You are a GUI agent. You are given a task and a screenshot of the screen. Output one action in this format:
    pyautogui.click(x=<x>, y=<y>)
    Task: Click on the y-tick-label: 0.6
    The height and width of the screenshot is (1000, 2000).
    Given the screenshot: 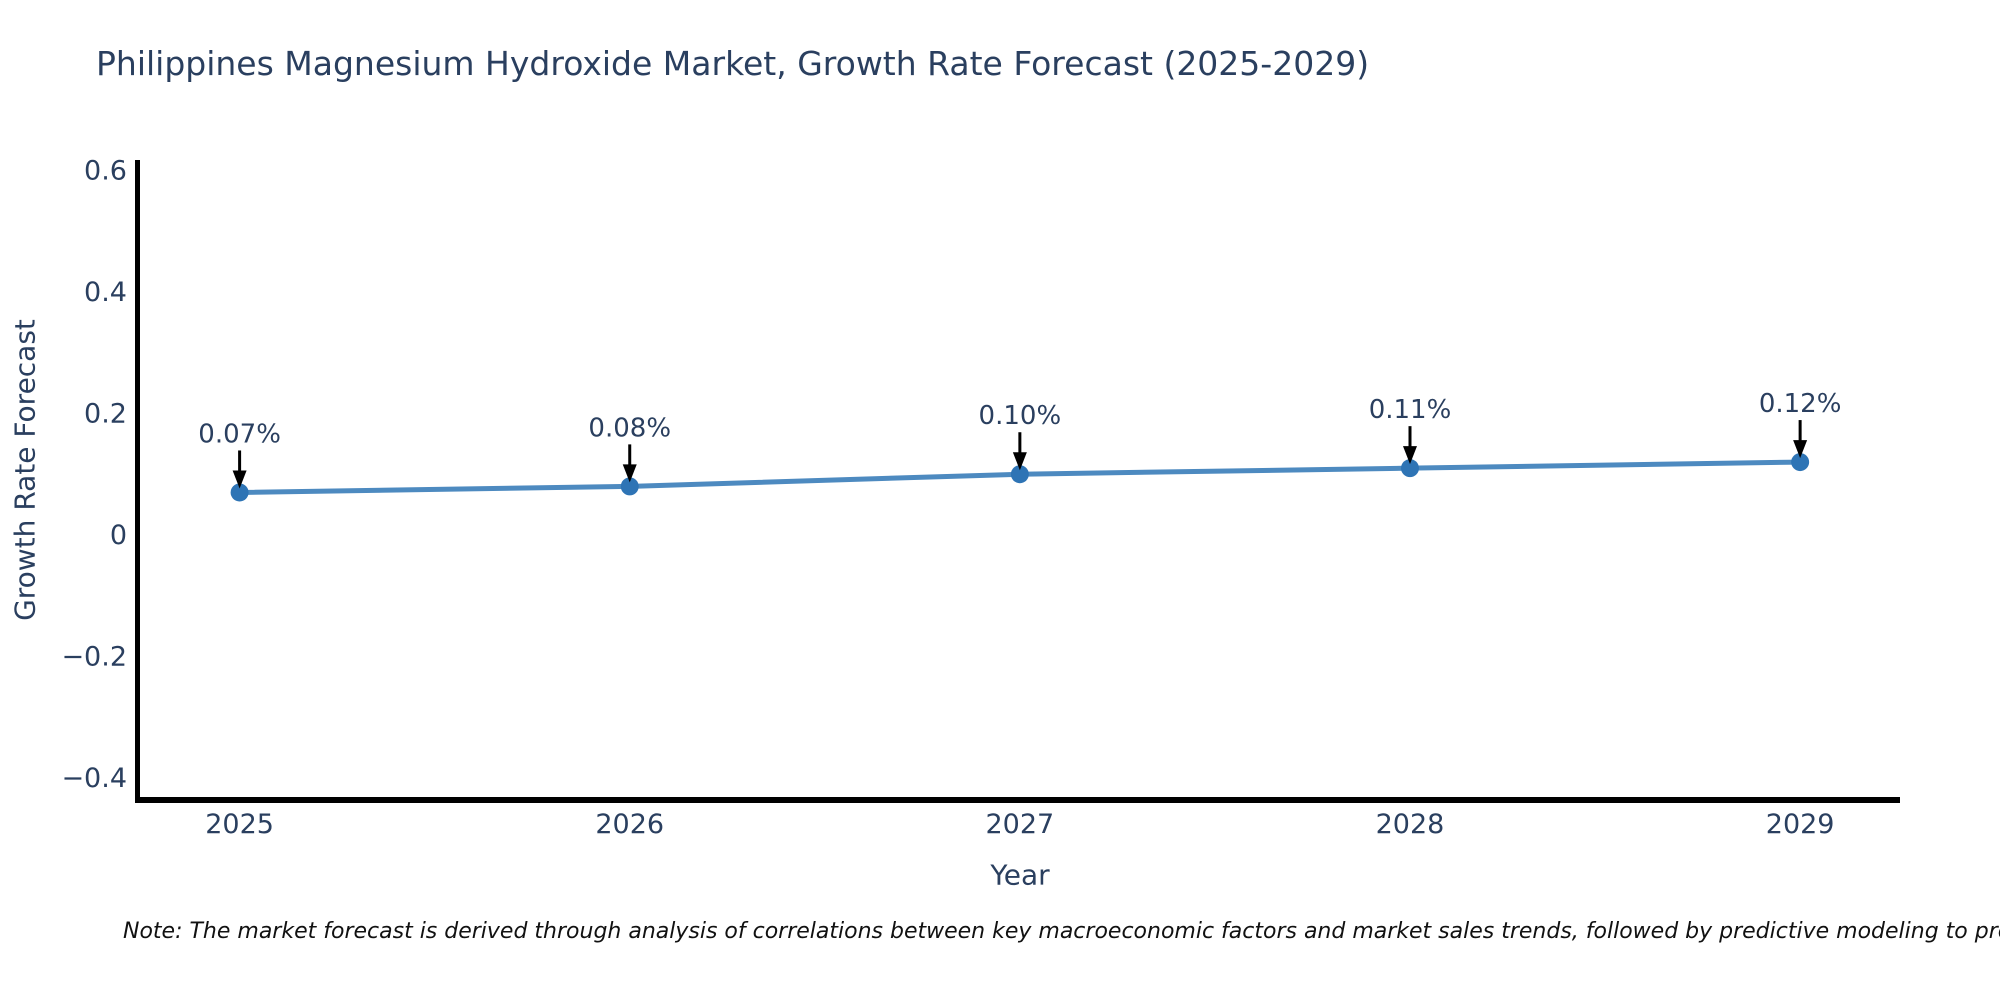 What is the action you would take?
    pyautogui.click(x=105, y=170)
    